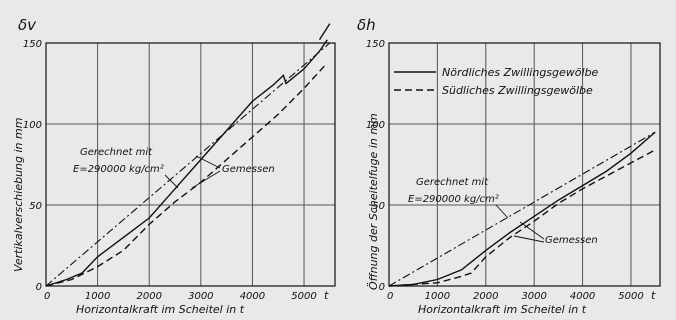  I want to click on left-x-tick-label: 0, so click(47, 296).